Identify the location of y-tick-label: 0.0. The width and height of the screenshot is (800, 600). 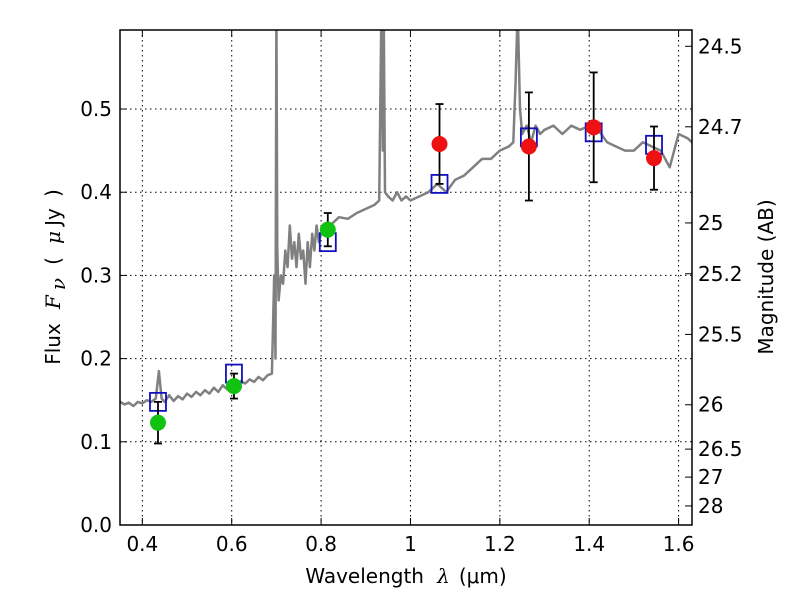
(96, 525).